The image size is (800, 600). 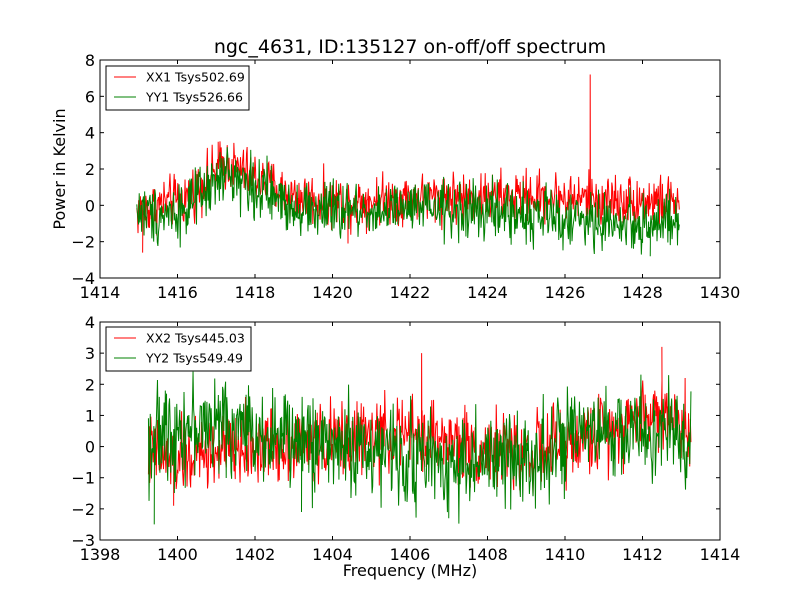 I want to click on x-tick-label: 1430, so click(x=720, y=292).